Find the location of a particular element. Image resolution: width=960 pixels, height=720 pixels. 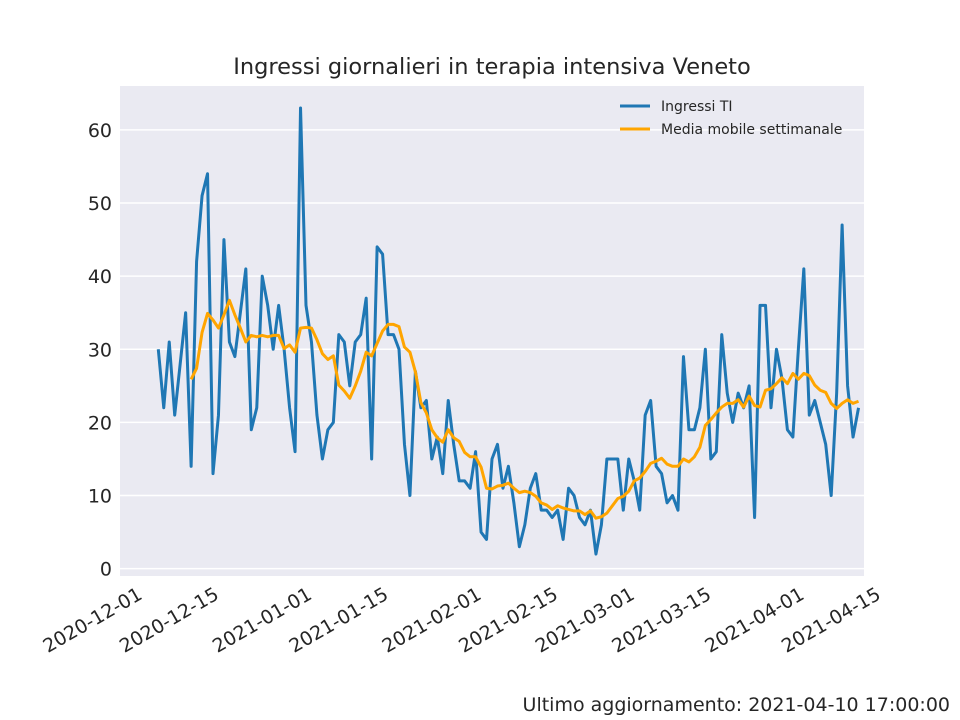

y-tick-label: 40 is located at coordinates (100, 277).